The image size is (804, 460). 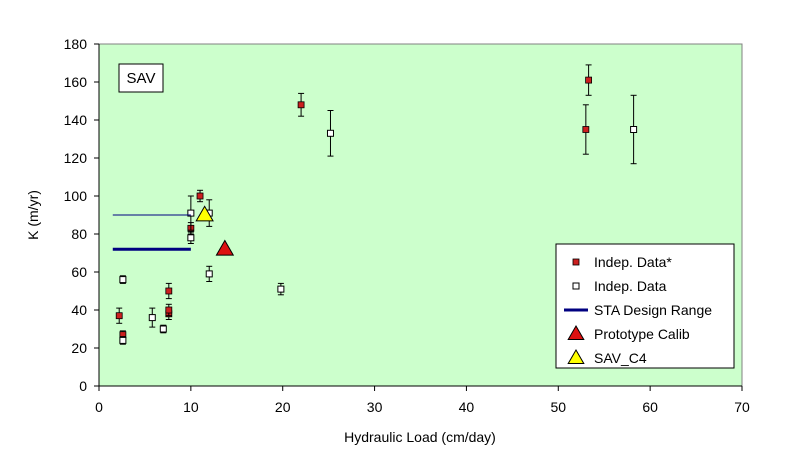 What do you see at coordinates (225, 247) in the screenshot?
I see `prototype-calib-point` at bounding box center [225, 247].